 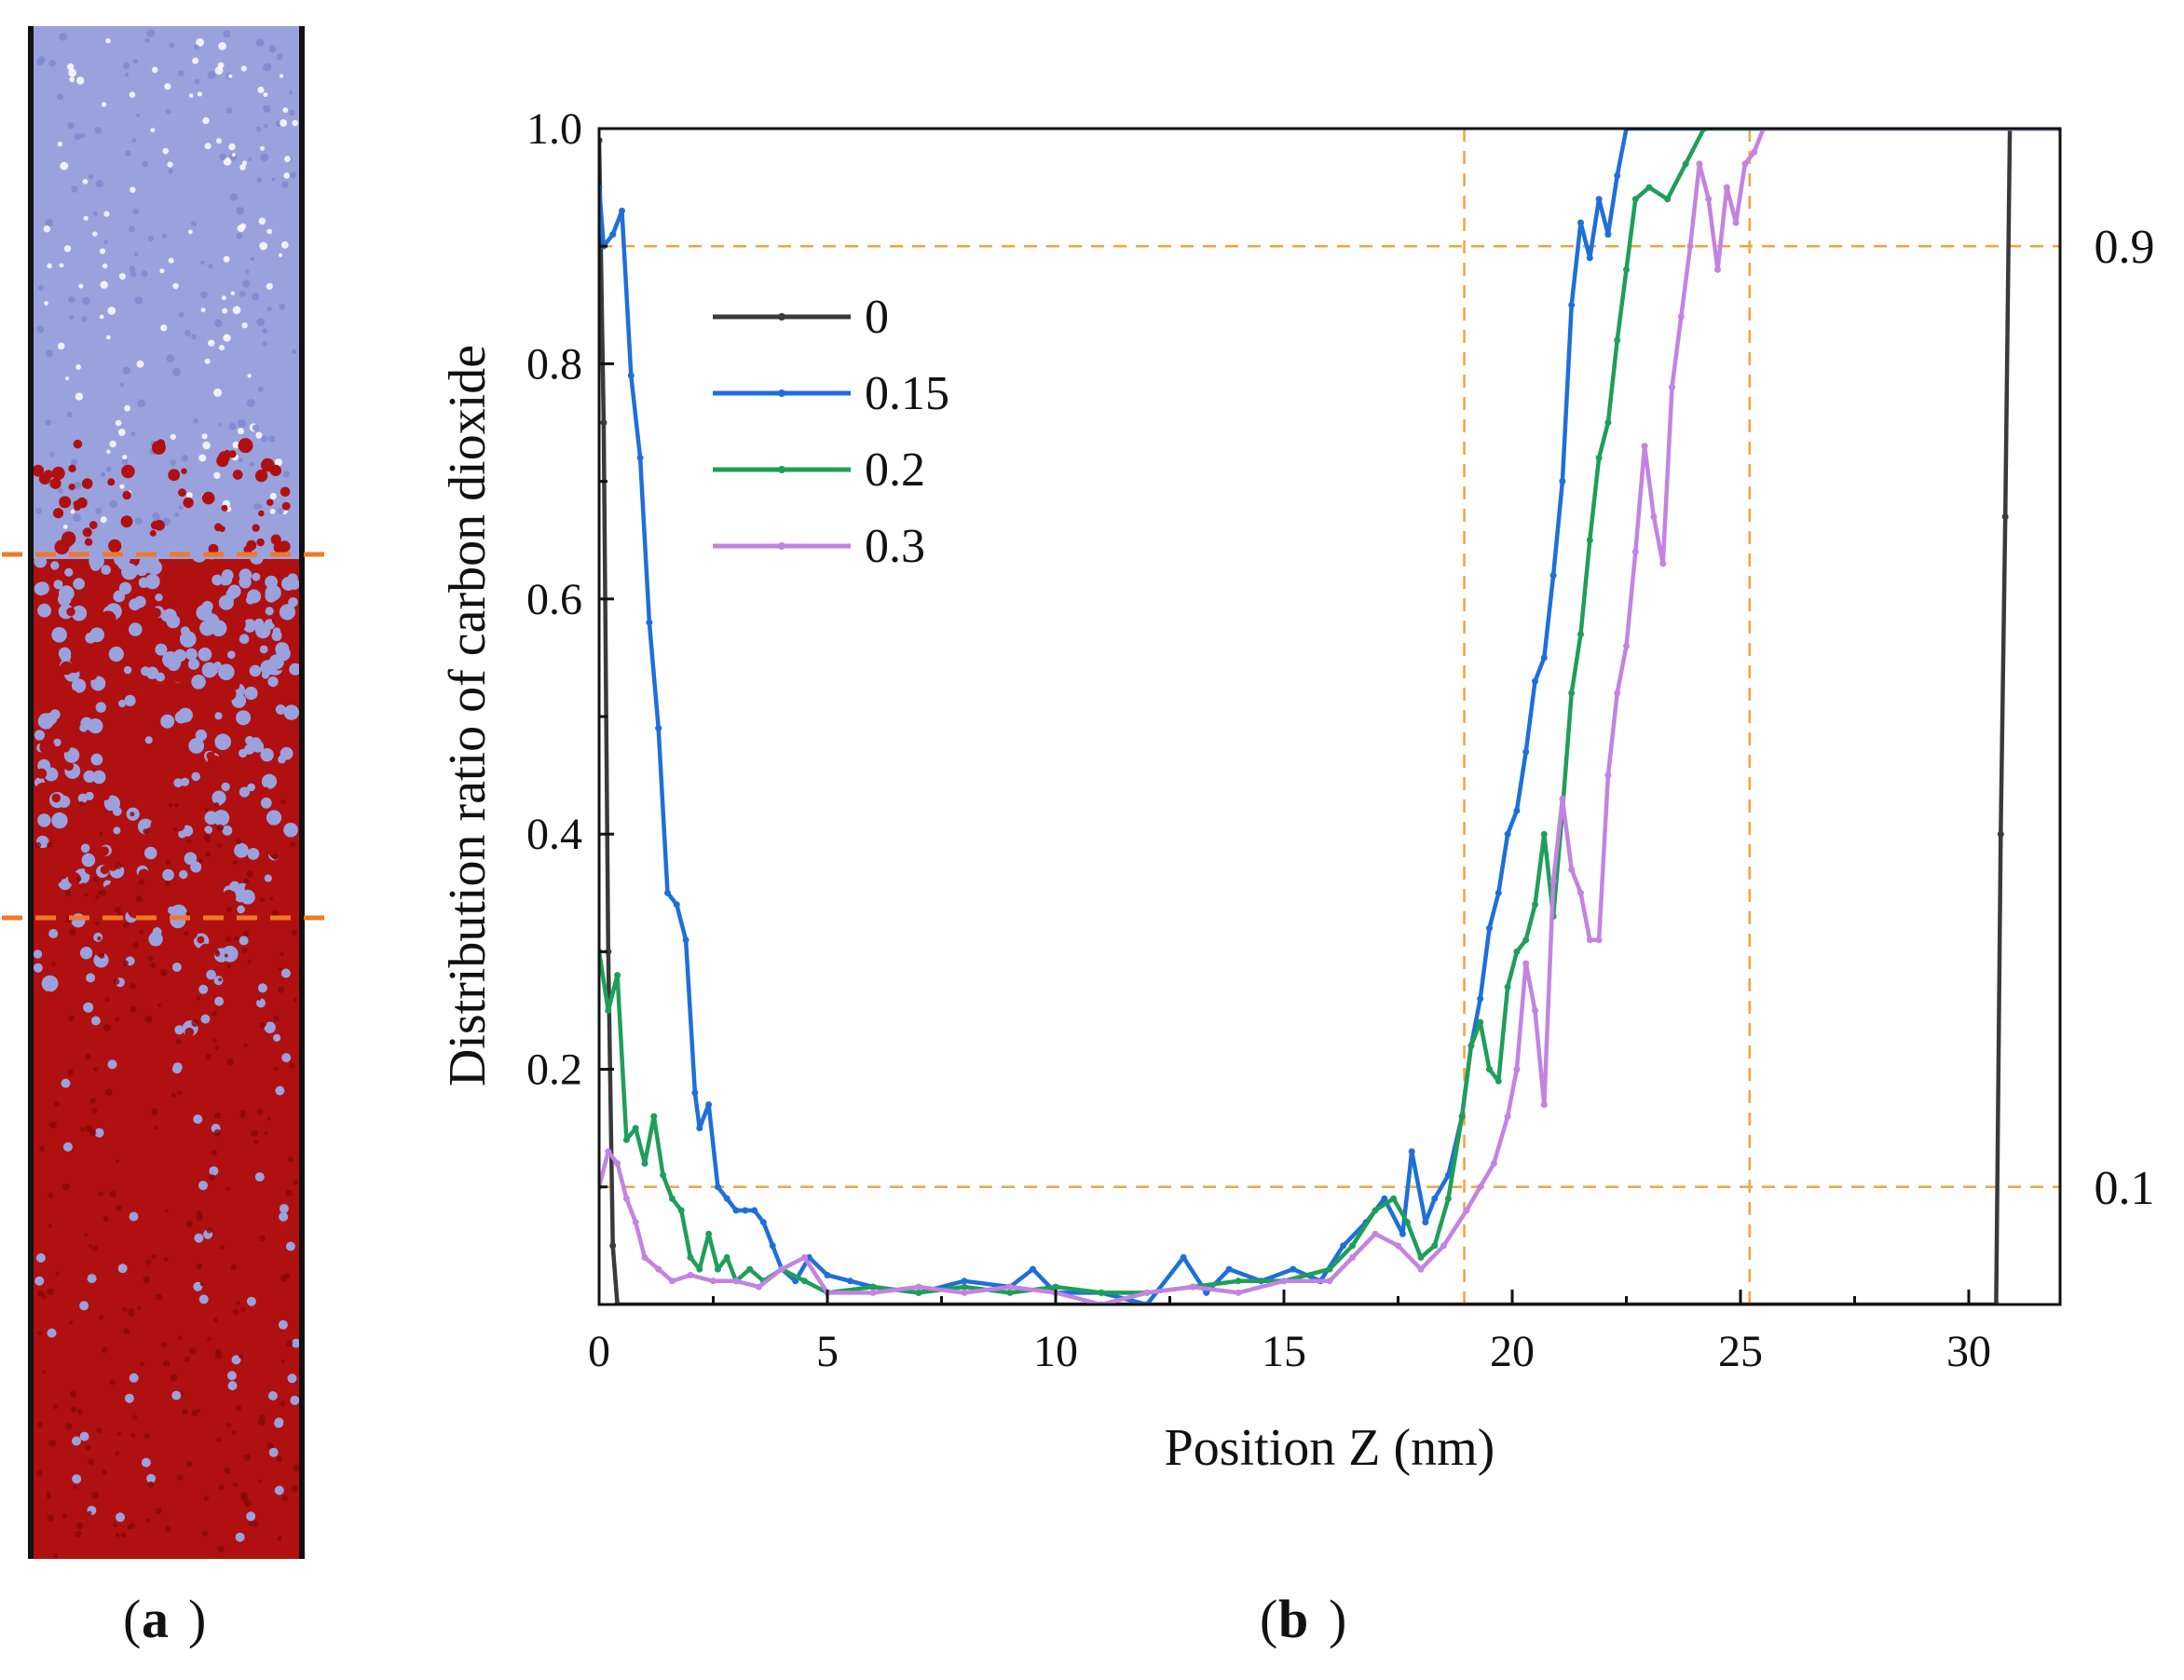 I want to click on y-tick-label: 0.4, so click(x=554, y=834).